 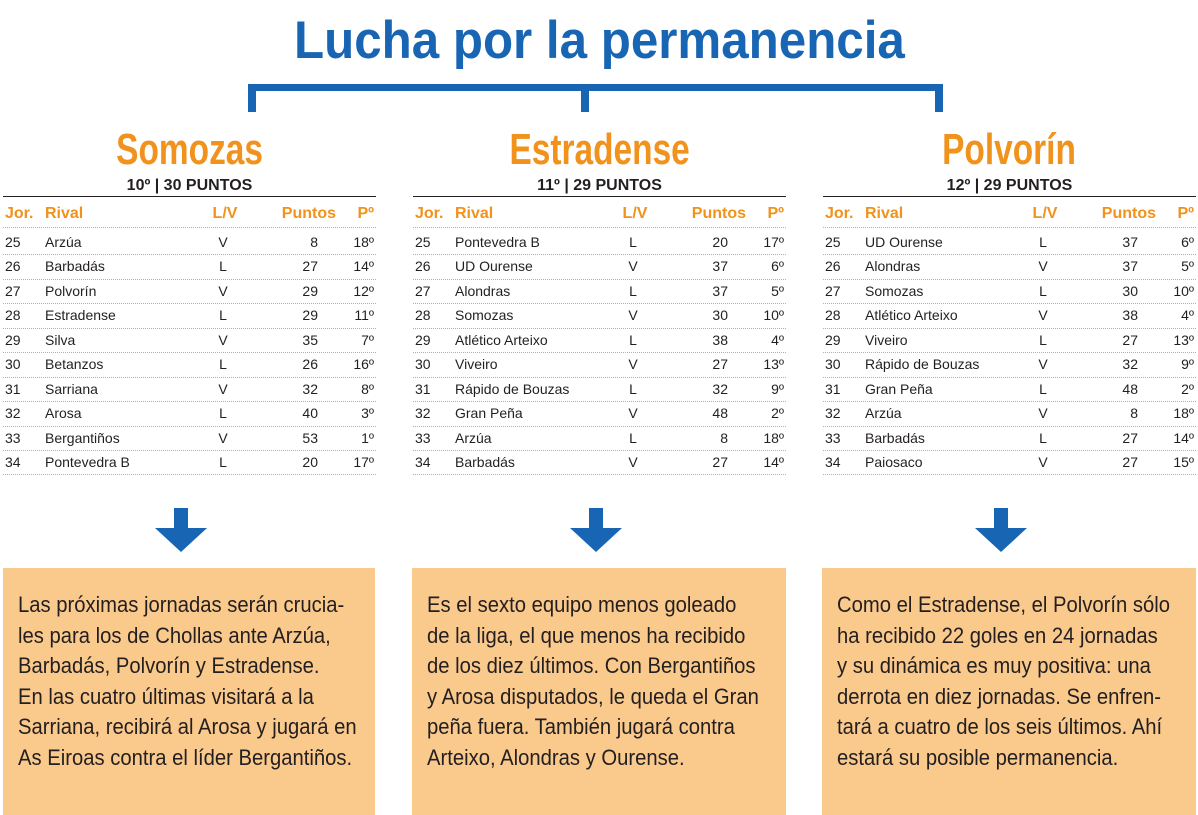 I want to click on fixture-row: 25 UD Ourense L 37 6º, so click(x=1009, y=243).